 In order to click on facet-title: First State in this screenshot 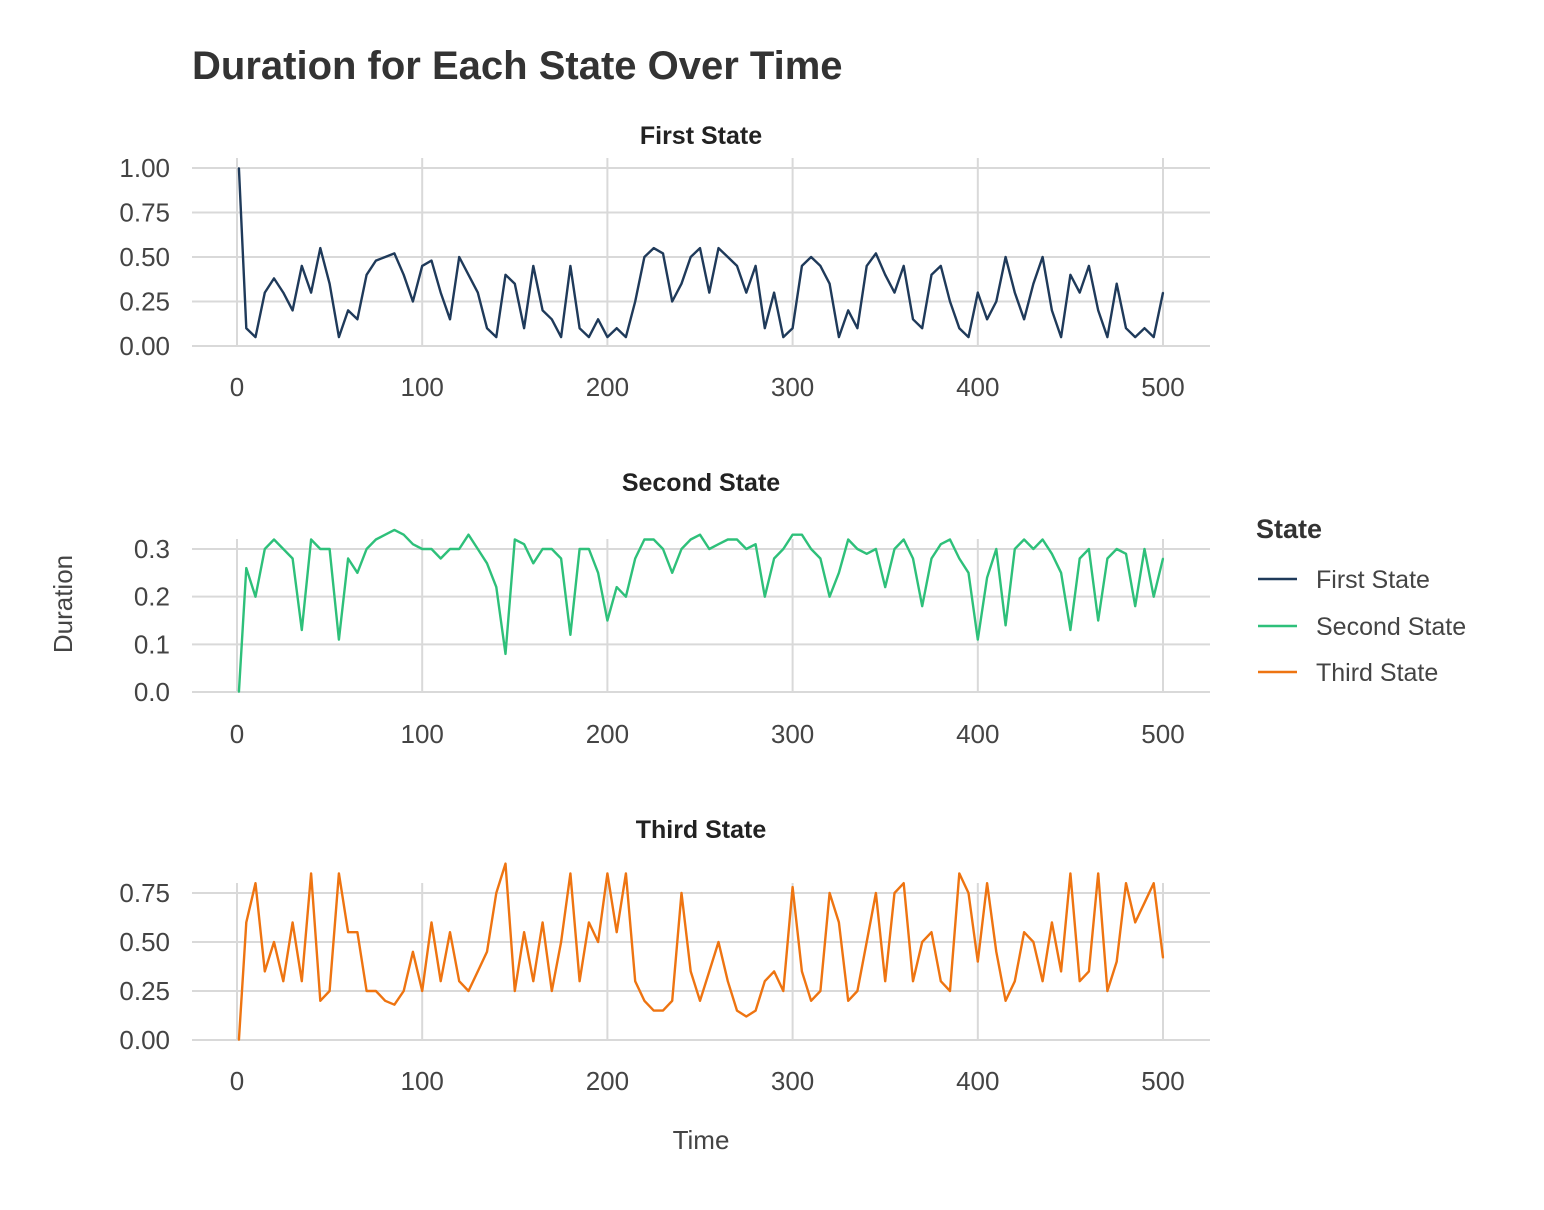, I will do `click(701, 136)`.